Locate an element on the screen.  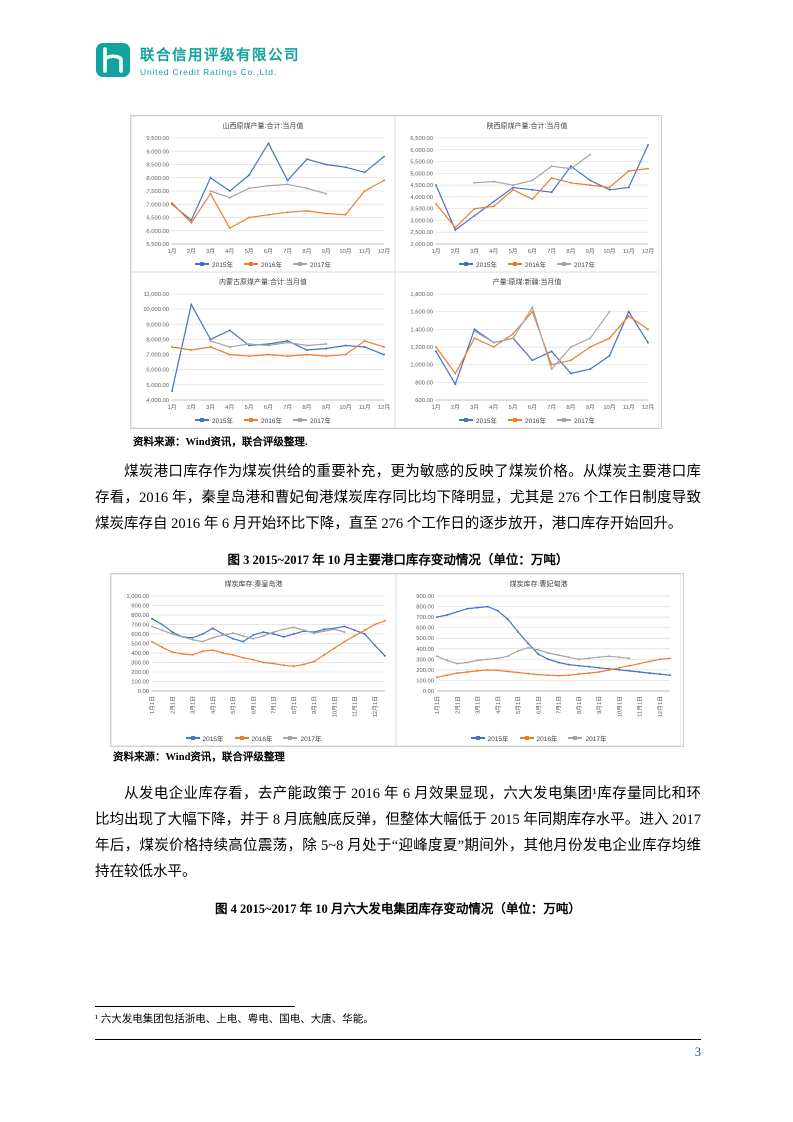
svg-text: 200.00 is located at coordinates (140, 673).